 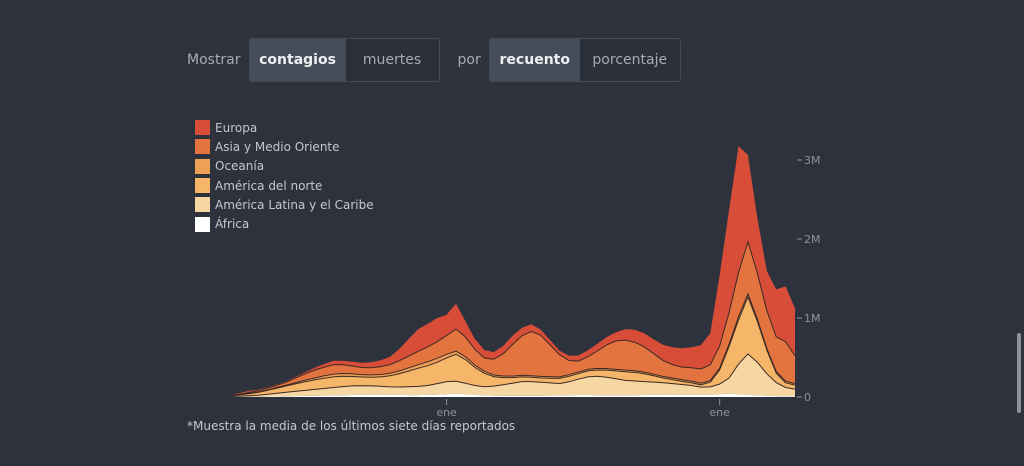 What do you see at coordinates (214, 60) in the screenshot?
I see `show-label: Mostrar` at bounding box center [214, 60].